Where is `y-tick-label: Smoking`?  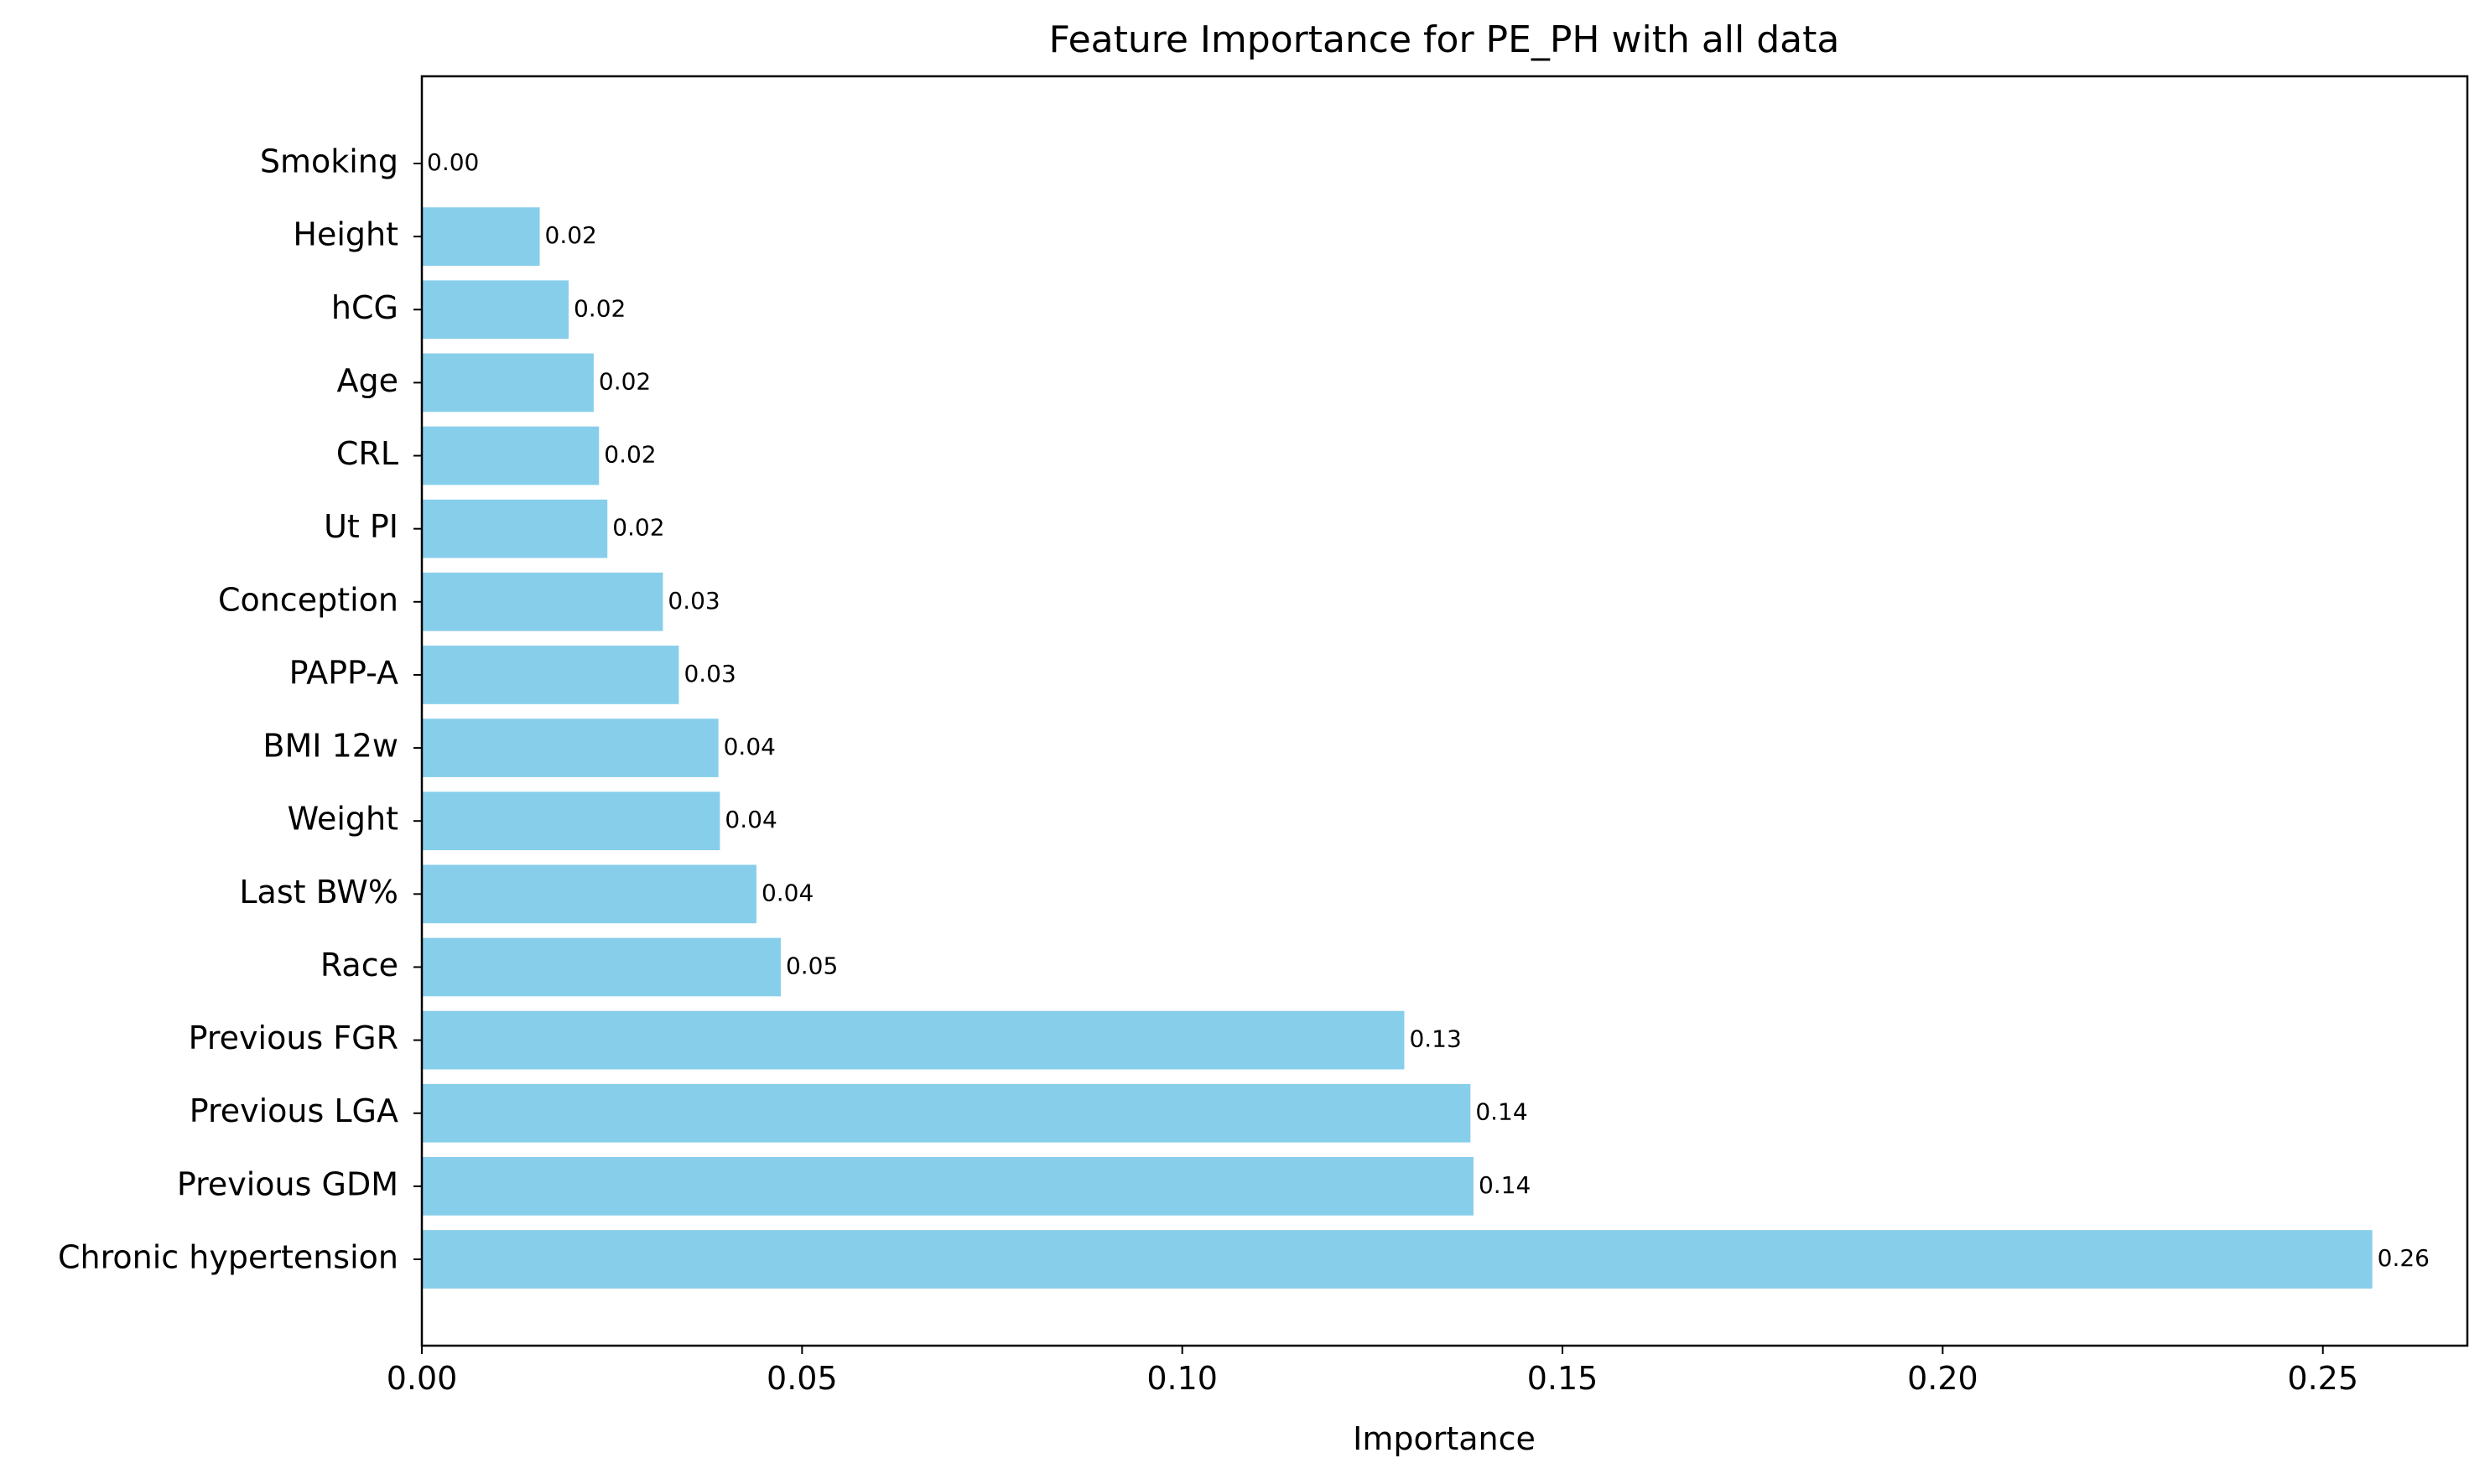 y-tick-label: Smoking is located at coordinates (329, 161).